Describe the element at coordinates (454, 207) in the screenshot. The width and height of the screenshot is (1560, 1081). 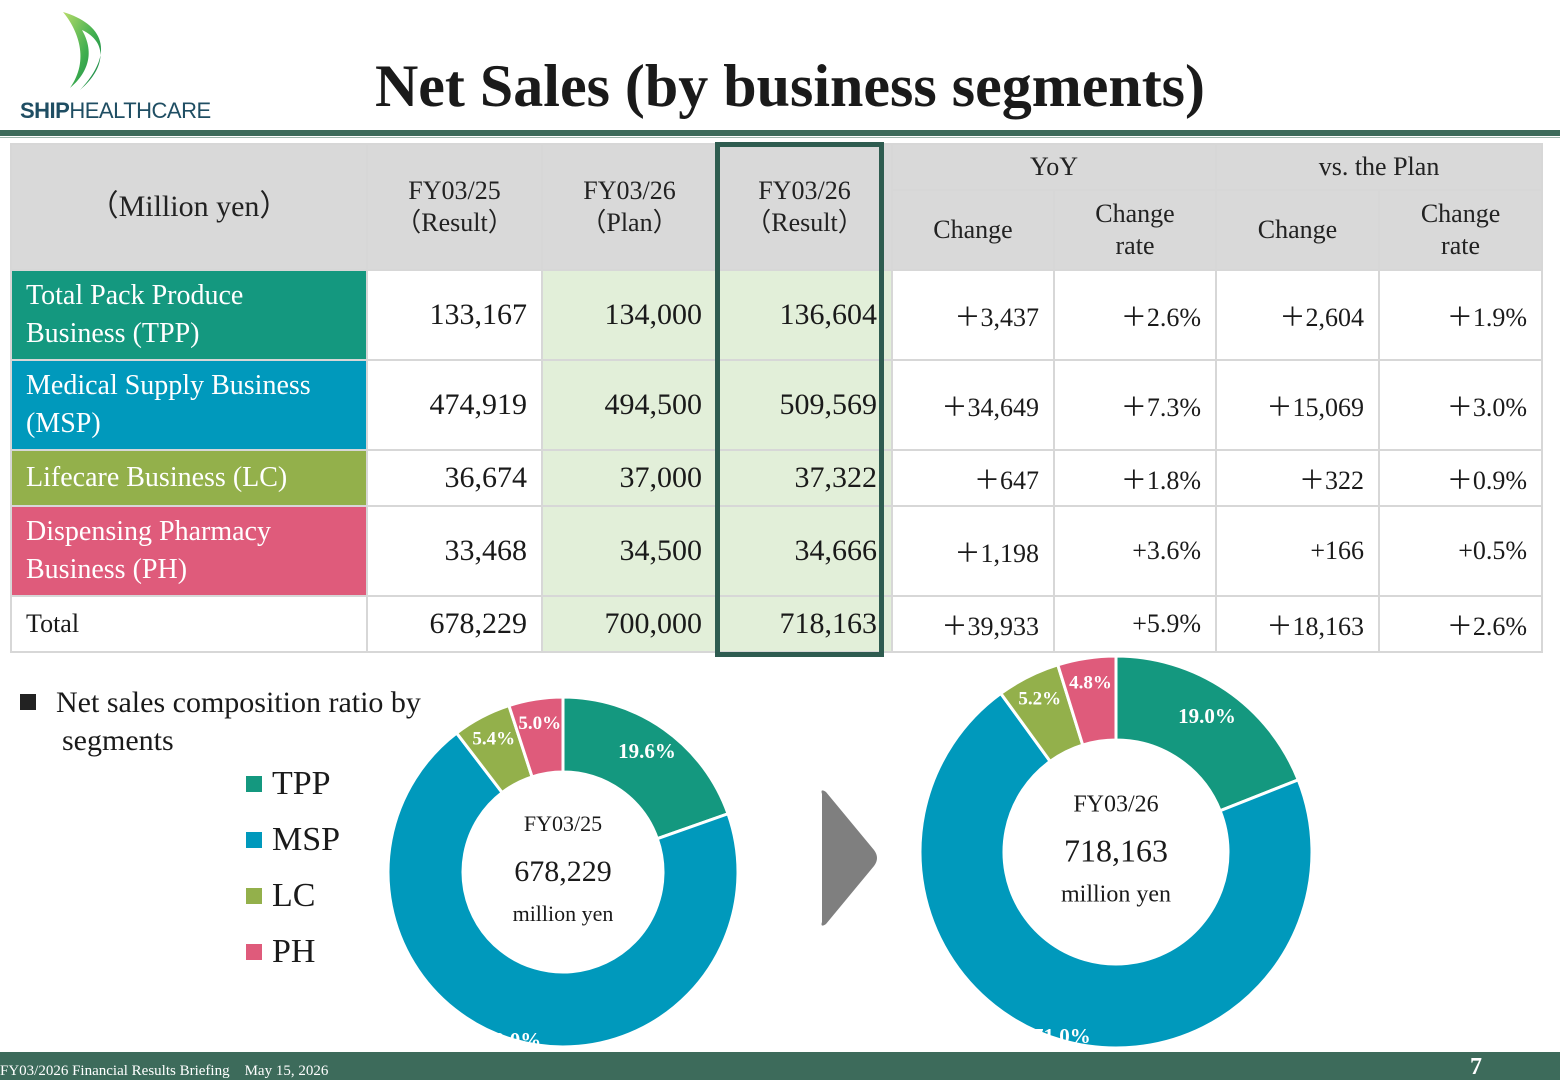
I see `fy25-result-header: FY03/25 （Result）` at that location.